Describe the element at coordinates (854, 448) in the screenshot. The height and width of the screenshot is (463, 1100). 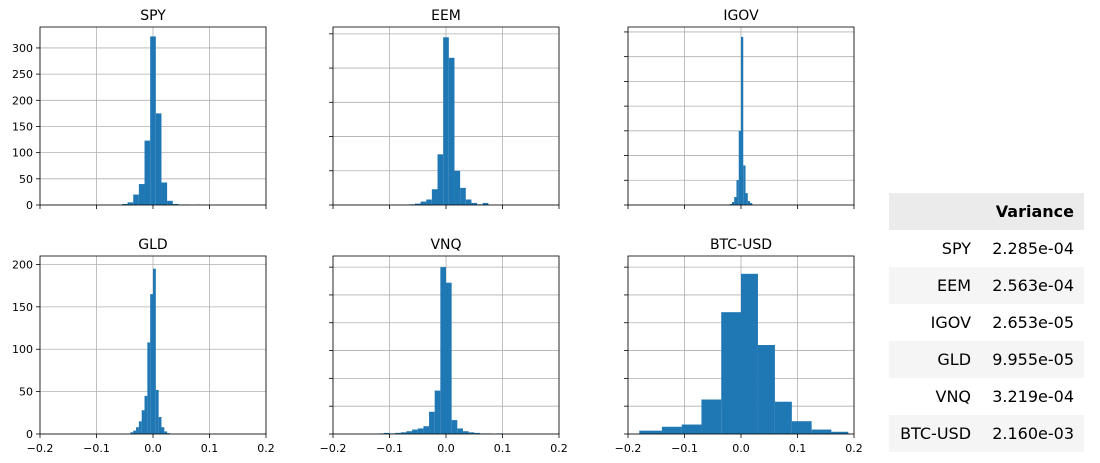
I see `x-tick-label: 0.2` at that location.